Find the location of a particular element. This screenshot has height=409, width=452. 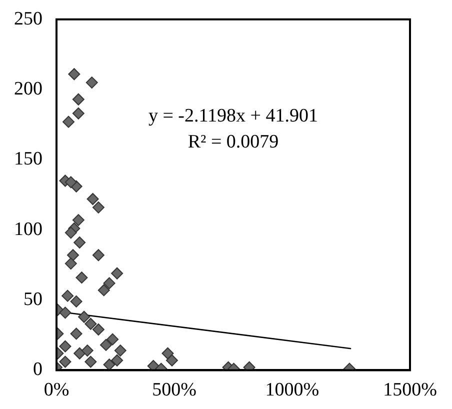

annotation: y = -2.1198x + 41.901 is located at coordinates (233, 115).